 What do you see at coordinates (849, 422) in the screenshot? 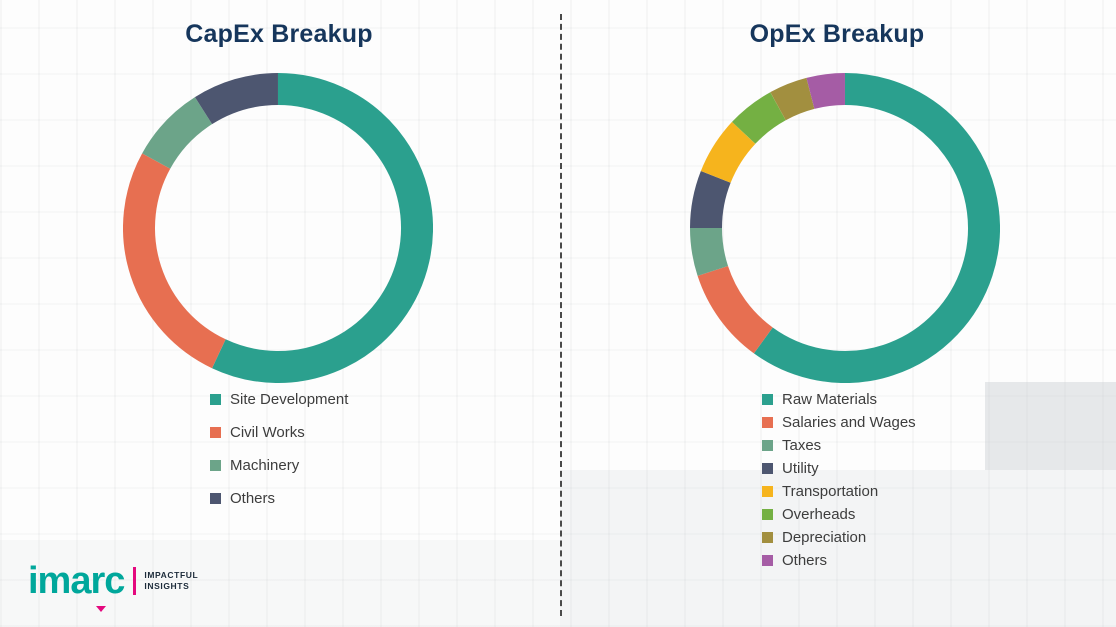
I see `legend-label: Salaries and Wages` at bounding box center [849, 422].